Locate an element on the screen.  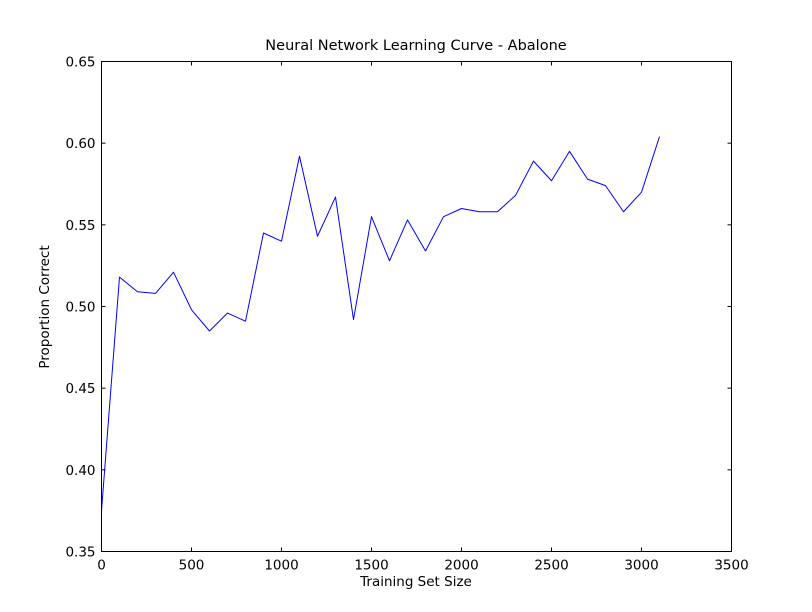
x-tick-label: 2500 is located at coordinates (551, 566).